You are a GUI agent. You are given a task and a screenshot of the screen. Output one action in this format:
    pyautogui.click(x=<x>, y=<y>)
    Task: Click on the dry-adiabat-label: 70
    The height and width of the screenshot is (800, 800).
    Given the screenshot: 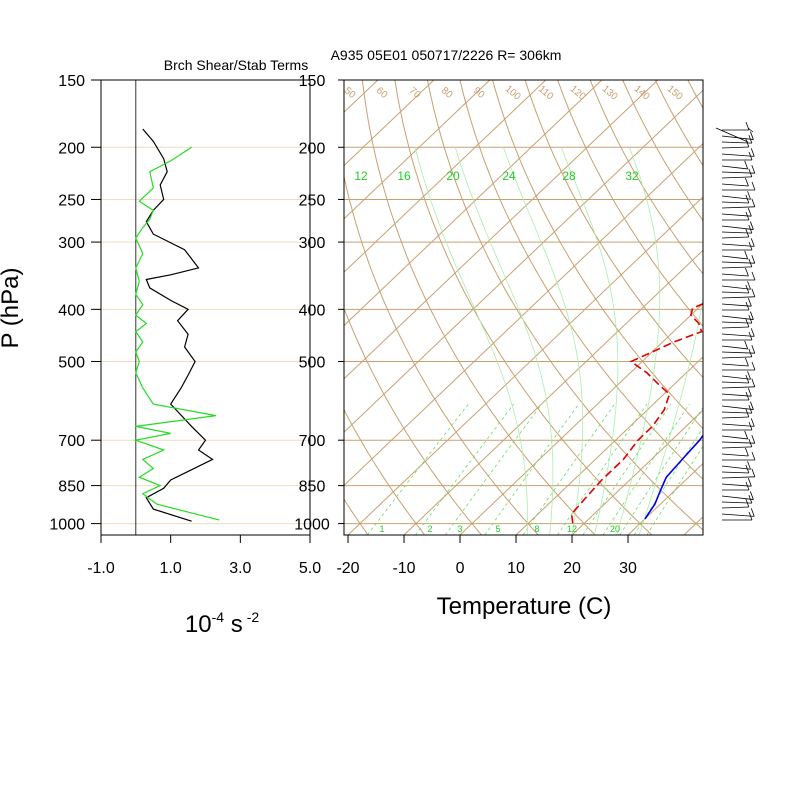 What is the action you would take?
    pyautogui.click(x=415, y=93)
    